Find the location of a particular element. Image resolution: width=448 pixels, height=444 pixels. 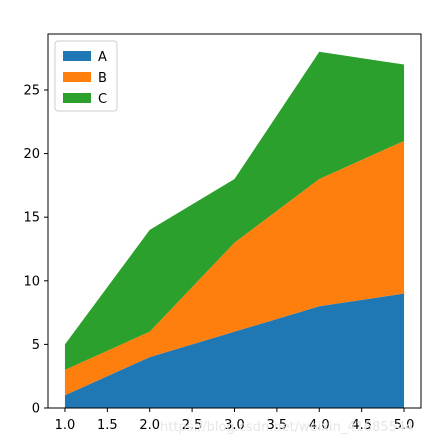

x-tick-label: 1.0 is located at coordinates (65, 425).